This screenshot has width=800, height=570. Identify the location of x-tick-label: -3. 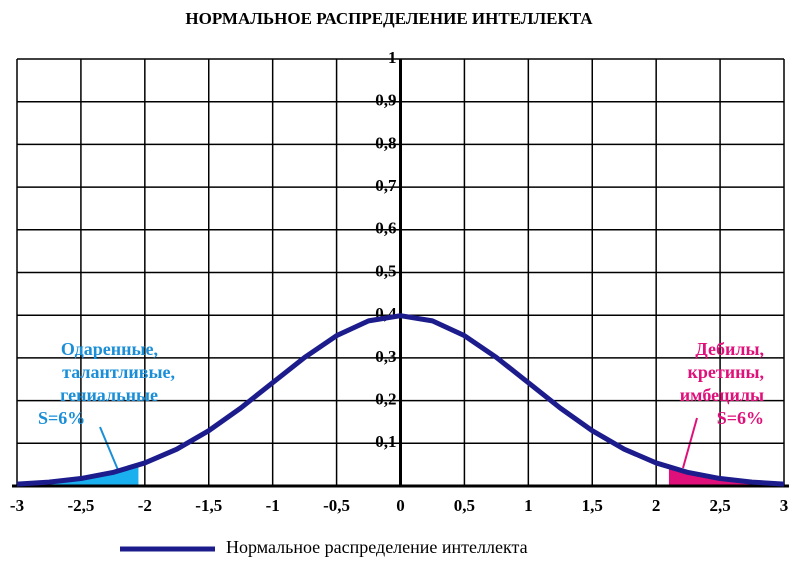
(17, 505).